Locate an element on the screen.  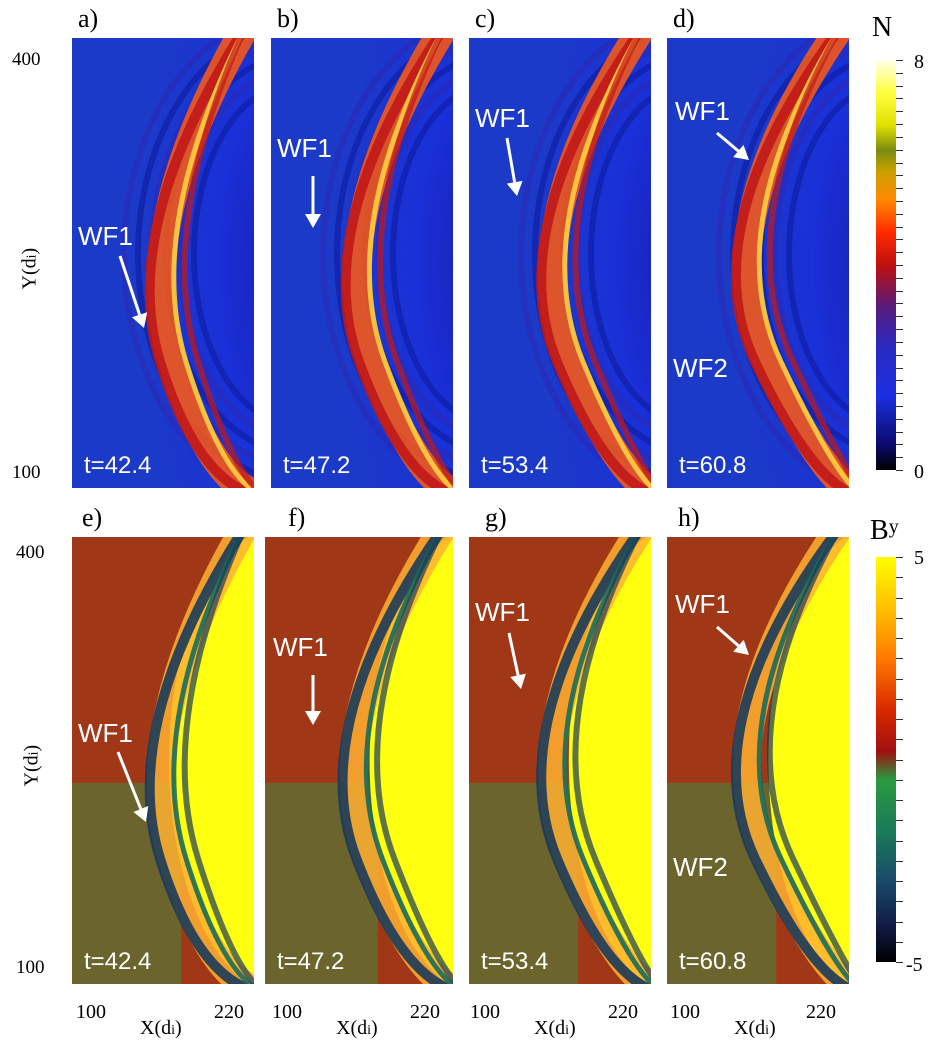
x-tick-220-1: 220 is located at coordinates (229, 1012).